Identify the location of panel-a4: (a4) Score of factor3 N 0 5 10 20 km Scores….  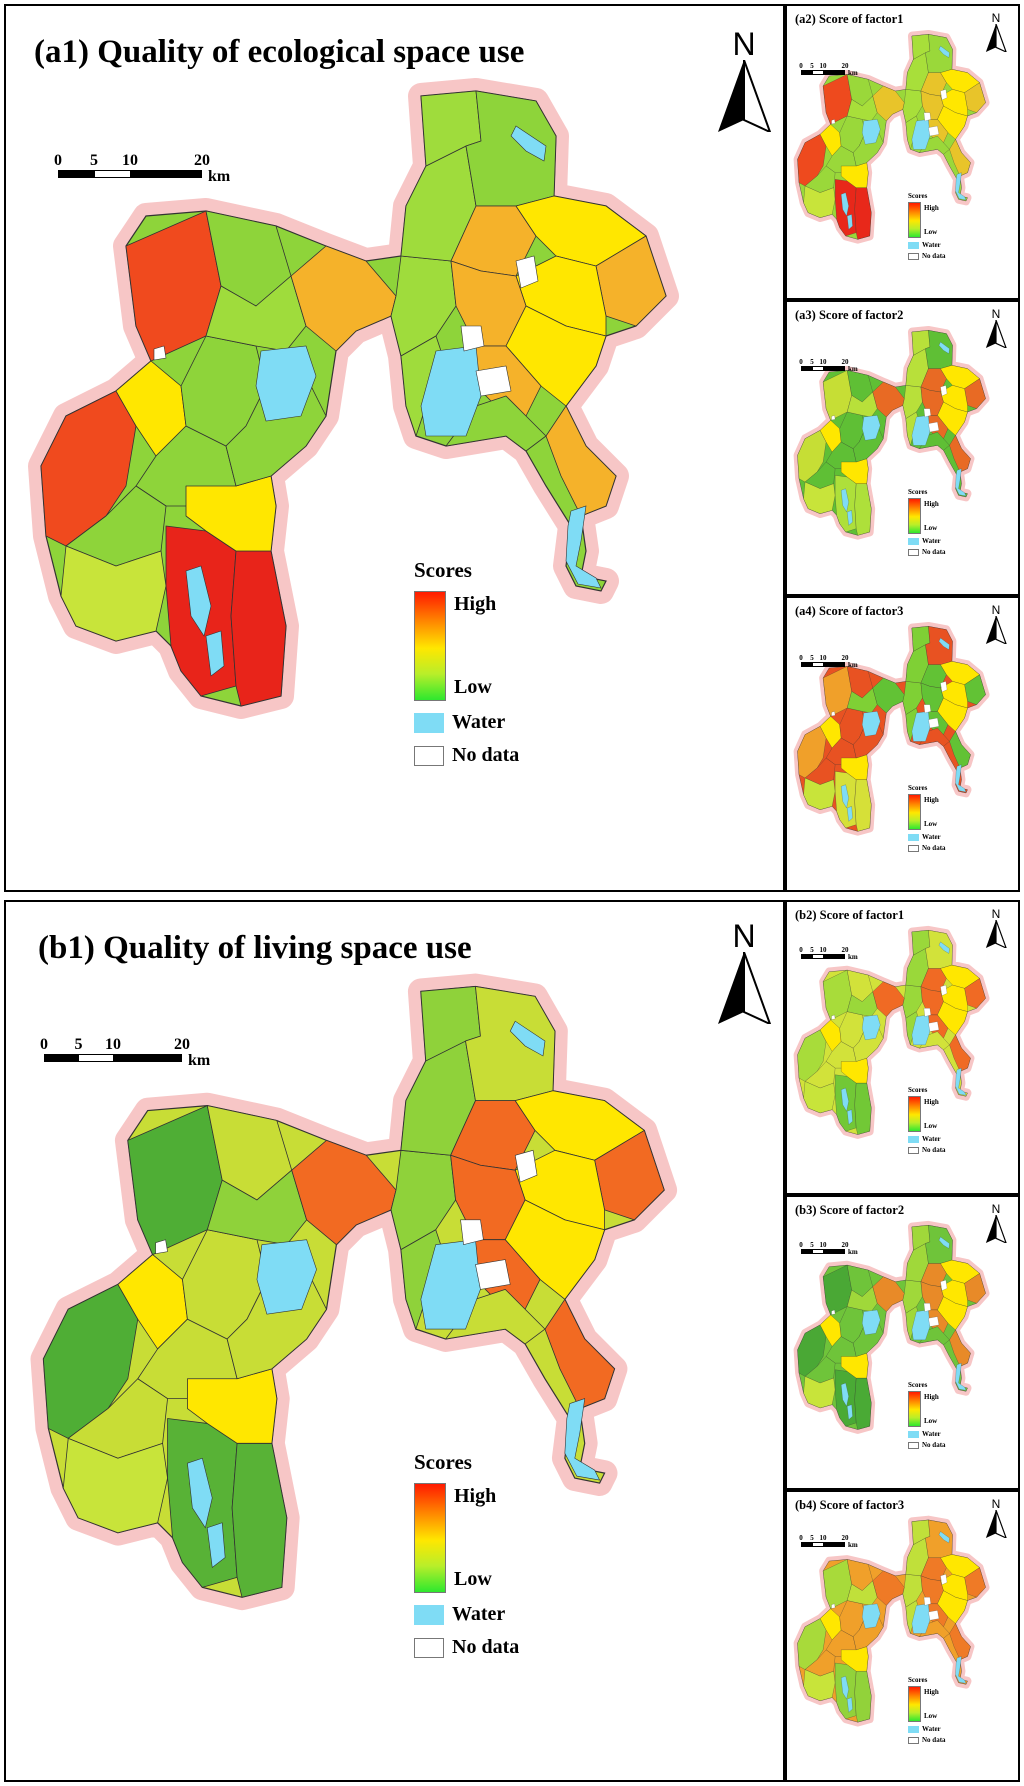
(902, 744).